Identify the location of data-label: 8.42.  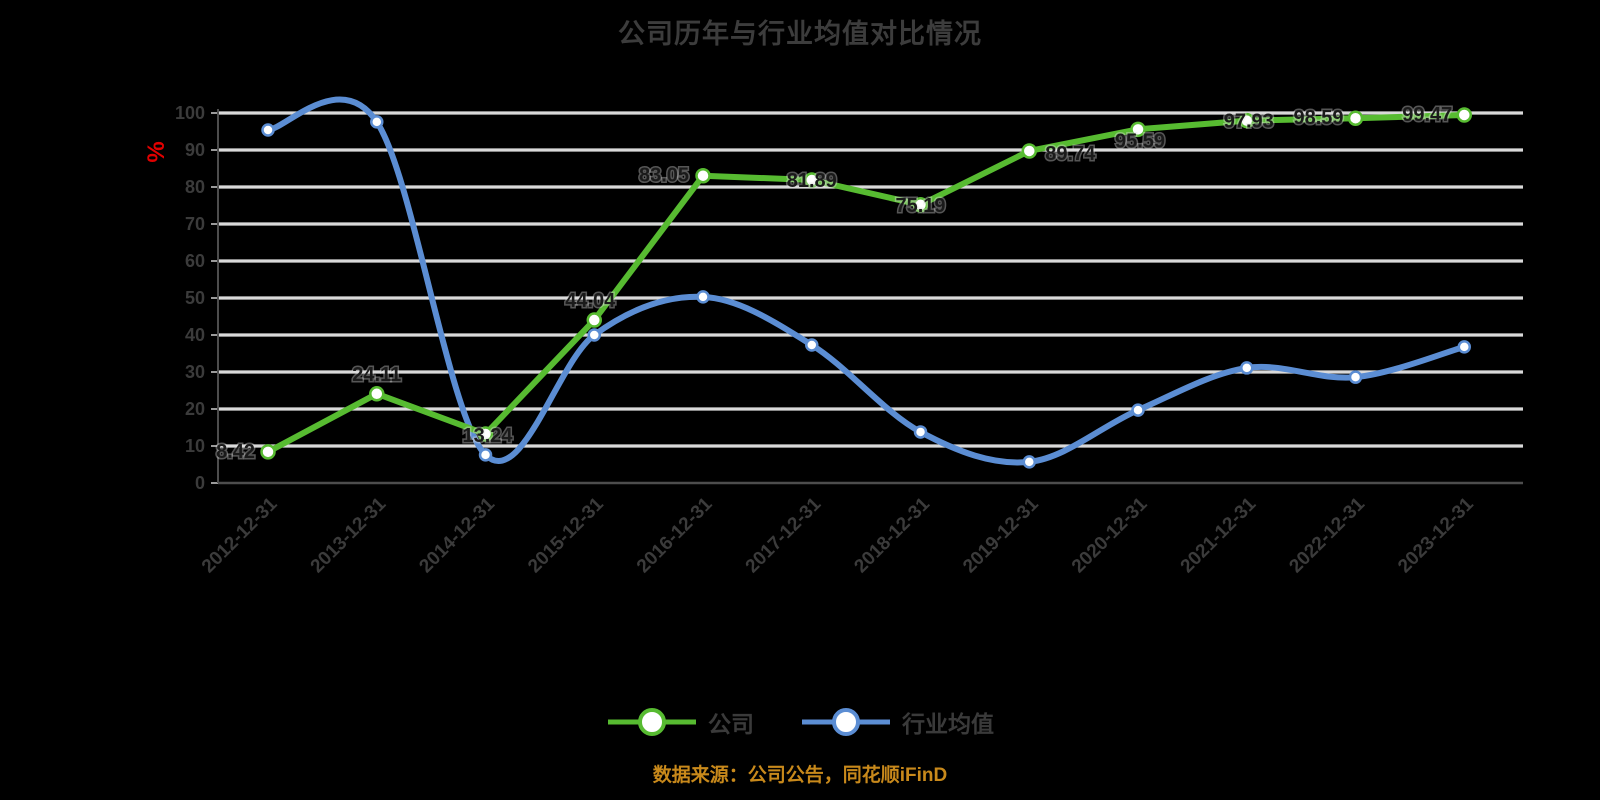
(235, 452).